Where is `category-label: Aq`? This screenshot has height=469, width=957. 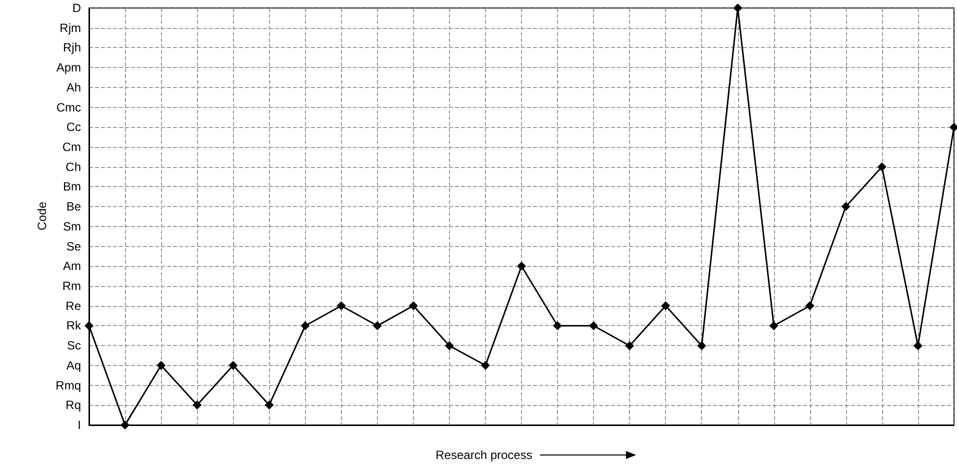 category-label: Aq is located at coordinates (73, 365).